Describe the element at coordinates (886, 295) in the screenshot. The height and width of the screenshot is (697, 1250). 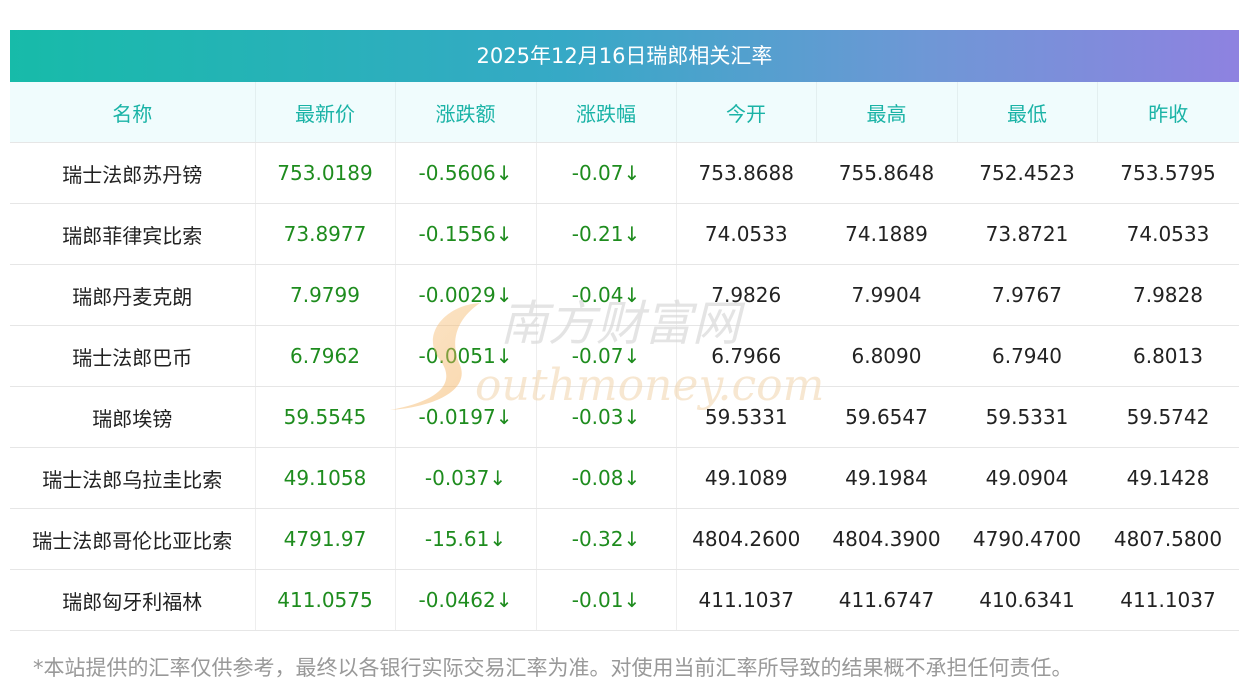
I see `high-price-cell: 7.9904` at that location.